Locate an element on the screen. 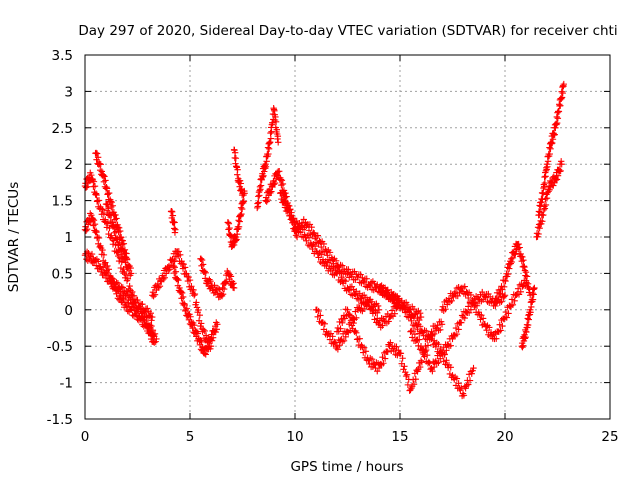  x-tick-label: 25 is located at coordinates (609, 437).